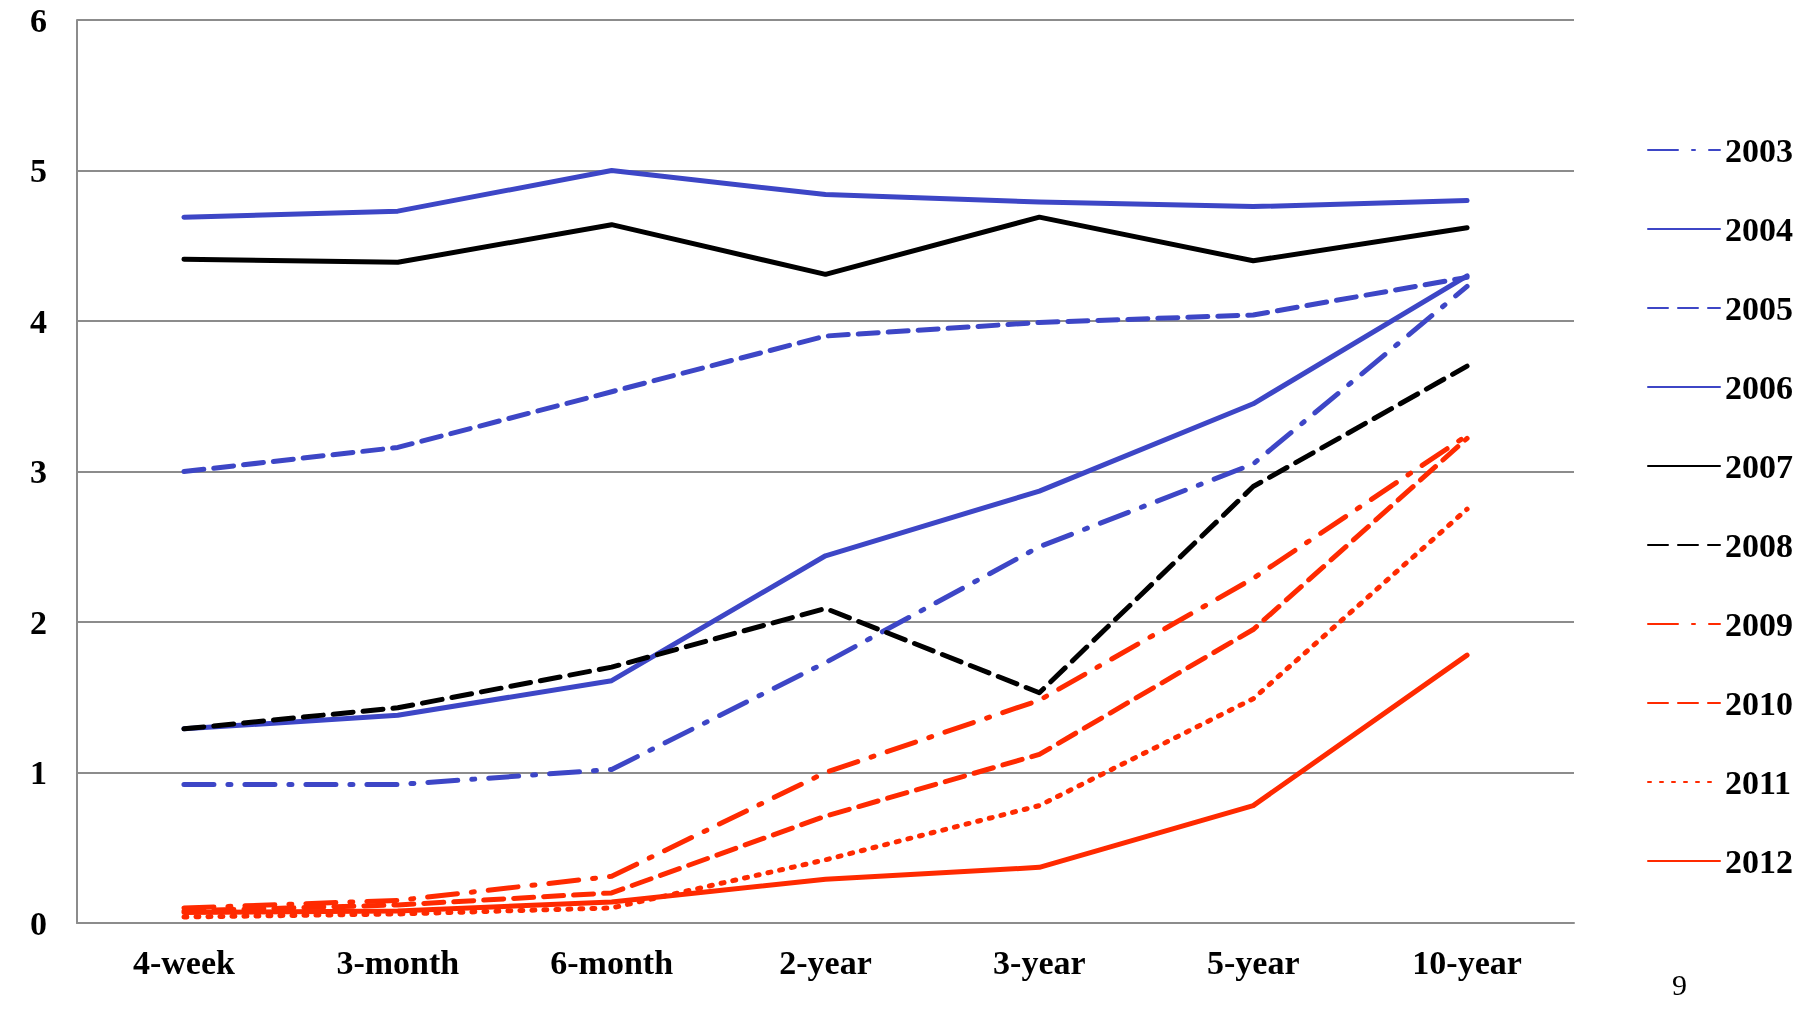 The height and width of the screenshot is (1011, 1808). I want to click on x-tick-label: 3-year, so click(1039, 962).